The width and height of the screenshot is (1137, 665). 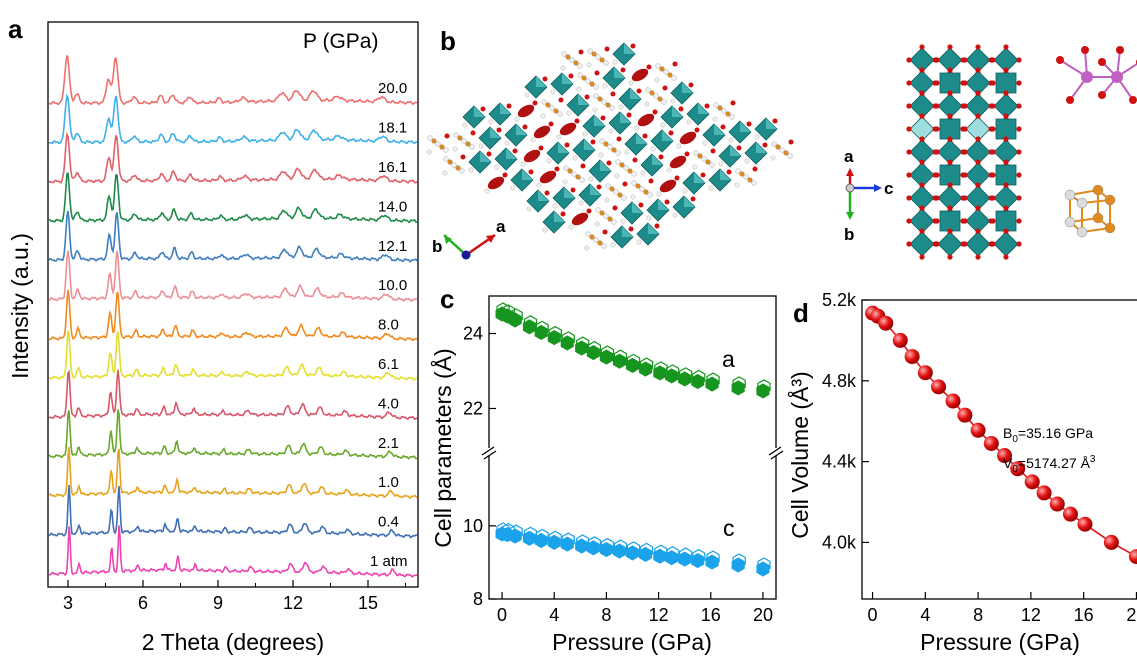 What do you see at coordinates (473, 409) in the screenshot?
I see `c-ytick-label-22: 22` at bounding box center [473, 409].